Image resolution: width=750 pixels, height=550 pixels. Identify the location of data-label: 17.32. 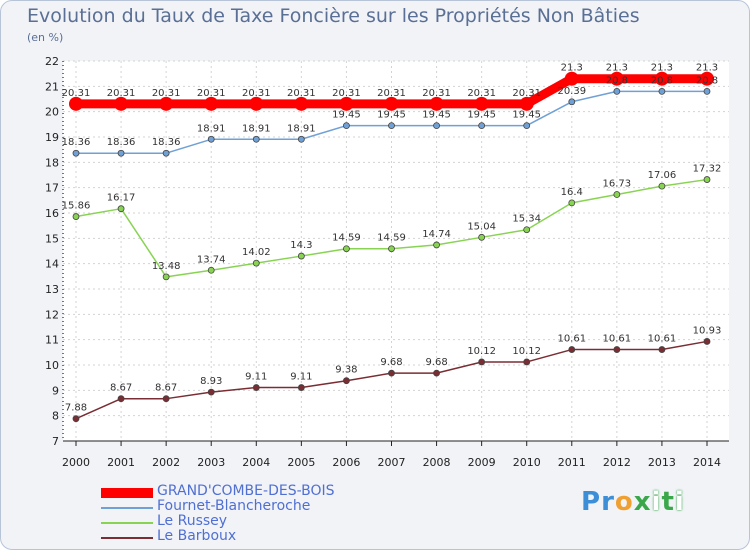
(707, 169).